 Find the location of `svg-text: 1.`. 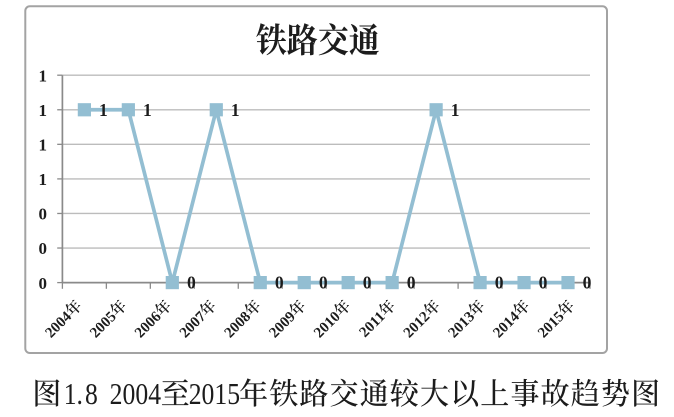

svg-text: 1. is located at coordinates (73, 395).